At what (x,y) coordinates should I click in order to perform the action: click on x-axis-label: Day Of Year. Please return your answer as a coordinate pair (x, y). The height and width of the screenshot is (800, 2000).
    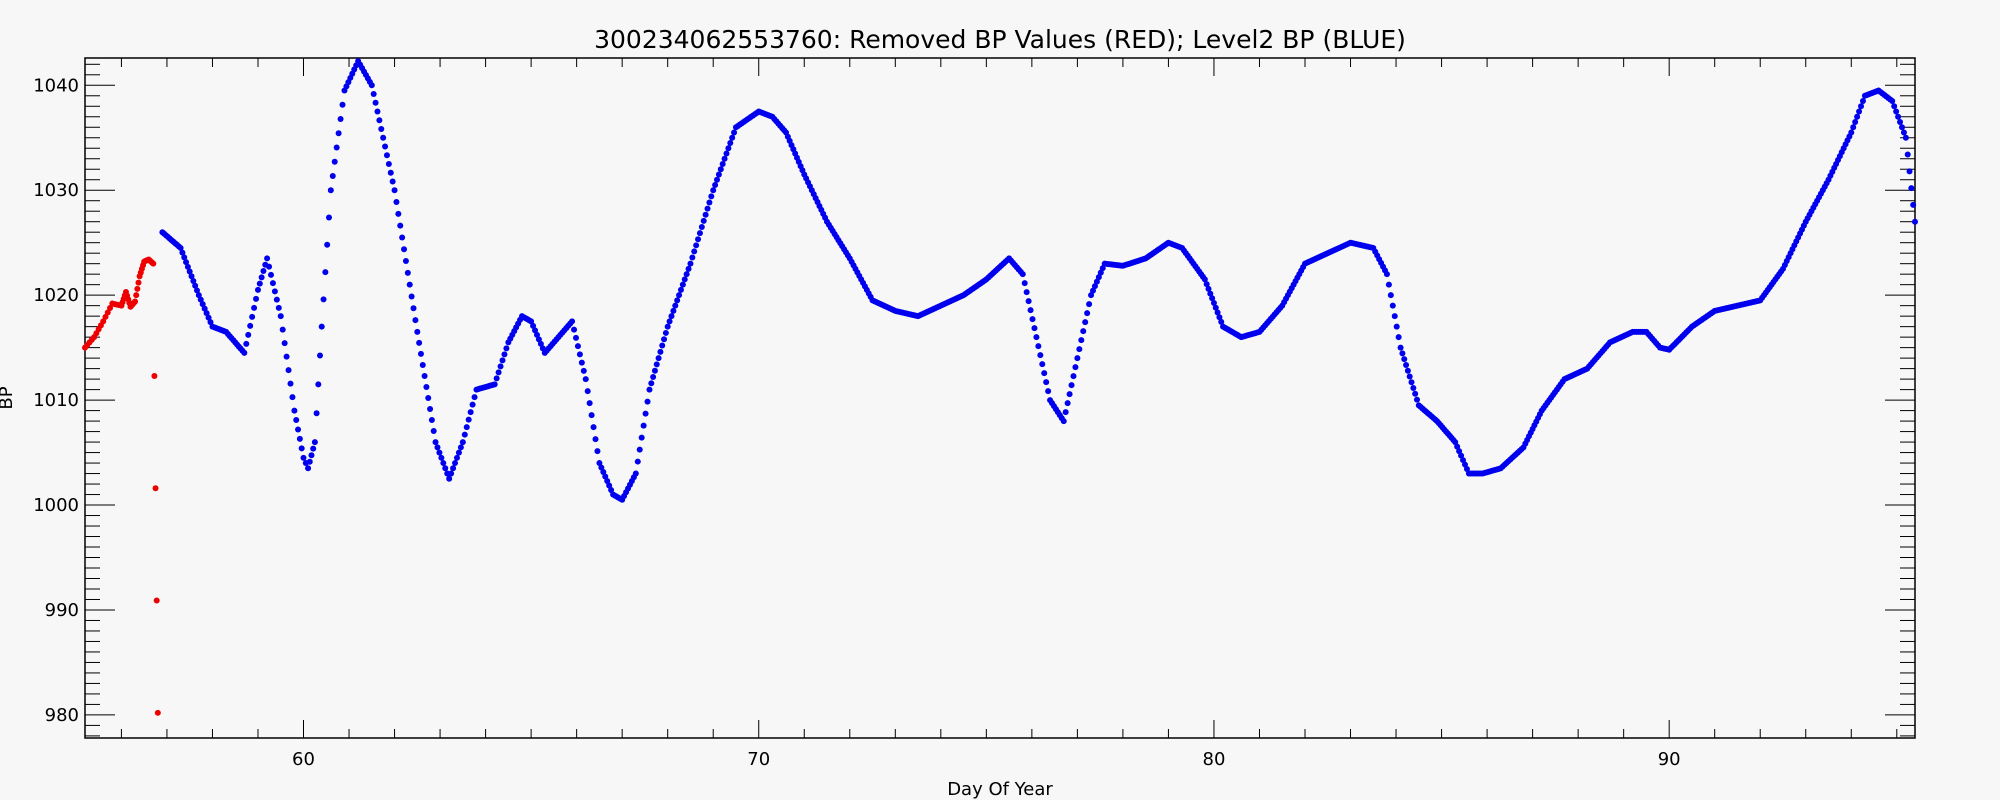
    Looking at the image, I should click on (1000, 789).